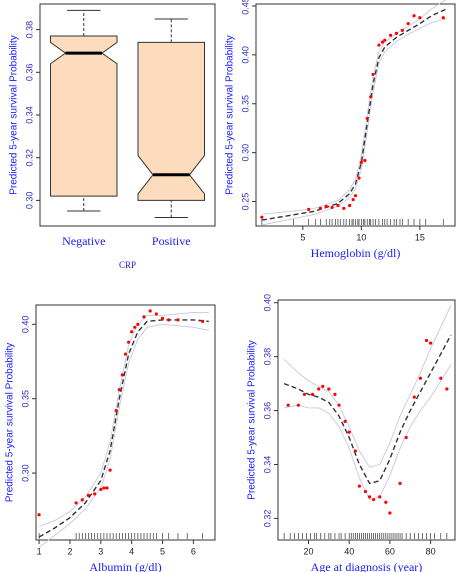  Describe the element at coordinates (193, 551) in the screenshot. I see `x-tick-label: 6` at that location.